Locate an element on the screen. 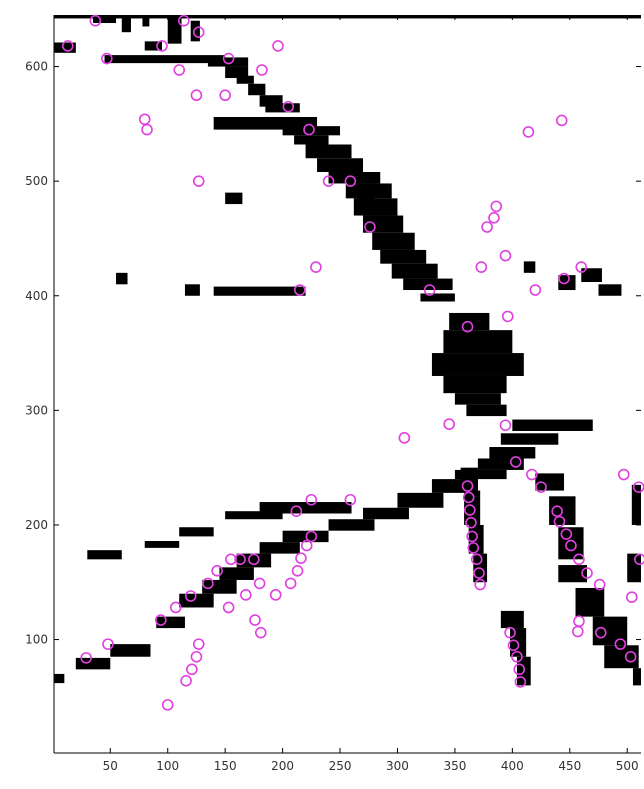 The width and height of the screenshot is (644, 789). y-tick-label: 400 is located at coordinates (36, 296).